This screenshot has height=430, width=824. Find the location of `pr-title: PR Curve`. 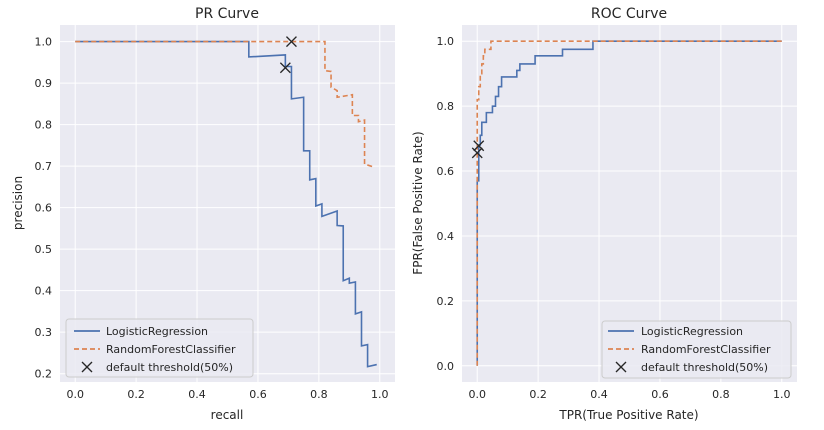

pr-title: PR Curve is located at coordinates (227, 14).